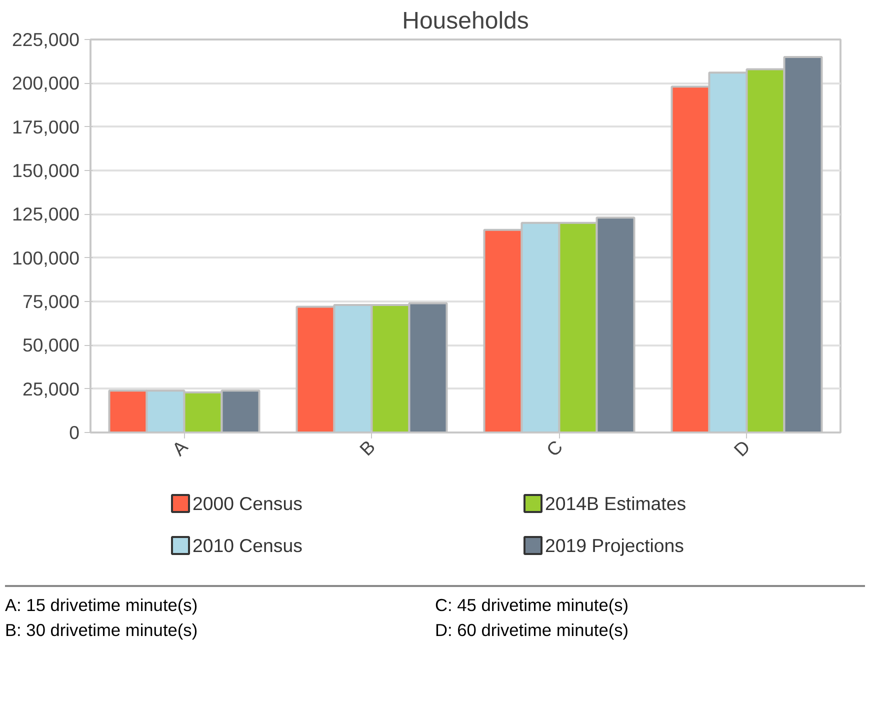  Describe the element at coordinates (247, 545) in the screenshot. I see `legend-label: 2010 Census` at that location.